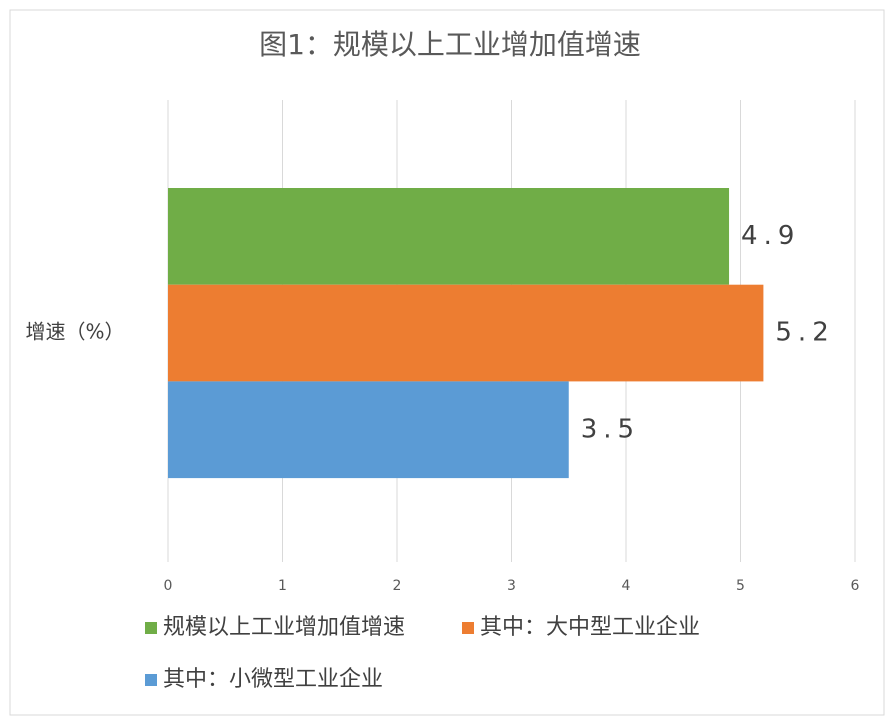  I want to click on chart-title: 图1：规模以上工业增加值增速, so click(450, 44).